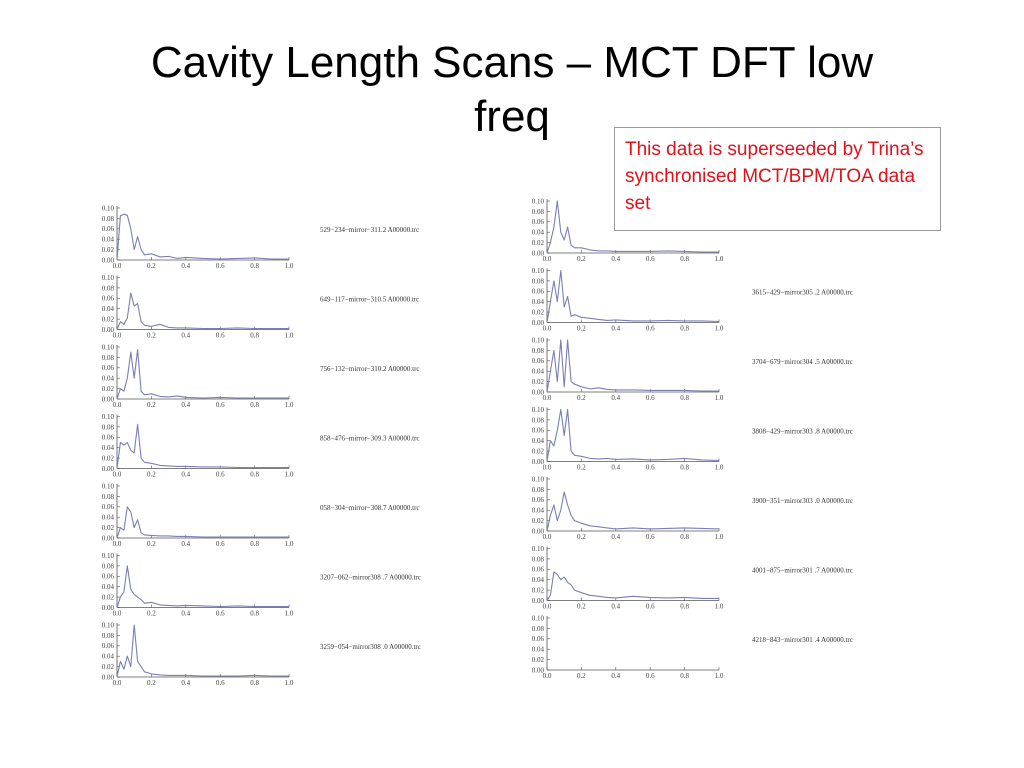 The width and height of the screenshot is (1024, 768). What do you see at coordinates (512, 62) in the screenshot?
I see `slide-title-line1: Cavity Length Scans – MCT DFT low` at bounding box center [512, 62].